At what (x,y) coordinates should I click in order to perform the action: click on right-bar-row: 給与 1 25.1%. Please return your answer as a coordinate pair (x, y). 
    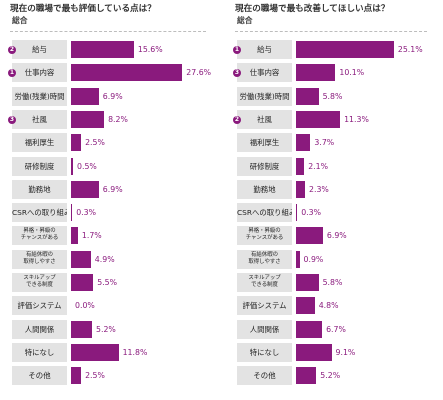
    Looking at the image, I should click on (334, 50).